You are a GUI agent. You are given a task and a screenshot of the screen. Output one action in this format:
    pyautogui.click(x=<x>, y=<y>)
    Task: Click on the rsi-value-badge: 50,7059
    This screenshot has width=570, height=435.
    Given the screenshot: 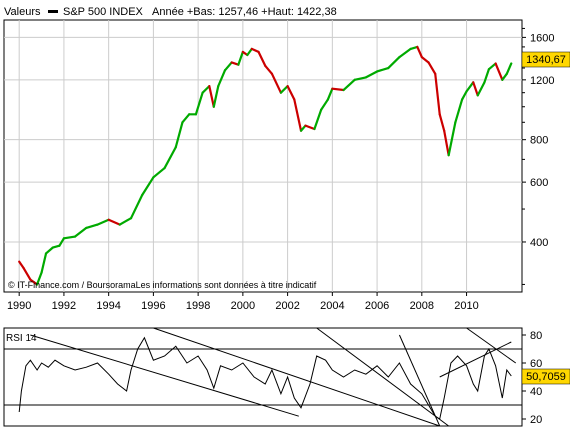 What is the action you would take?
    pyautogui.click(x=545, y=376)
    